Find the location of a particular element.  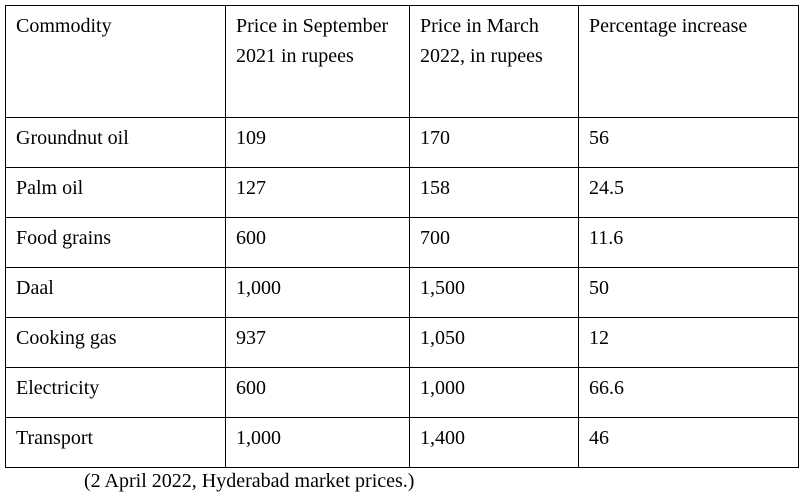

table-row: Groundnut oil 109 170 56 is located at coordinates (402, 142).